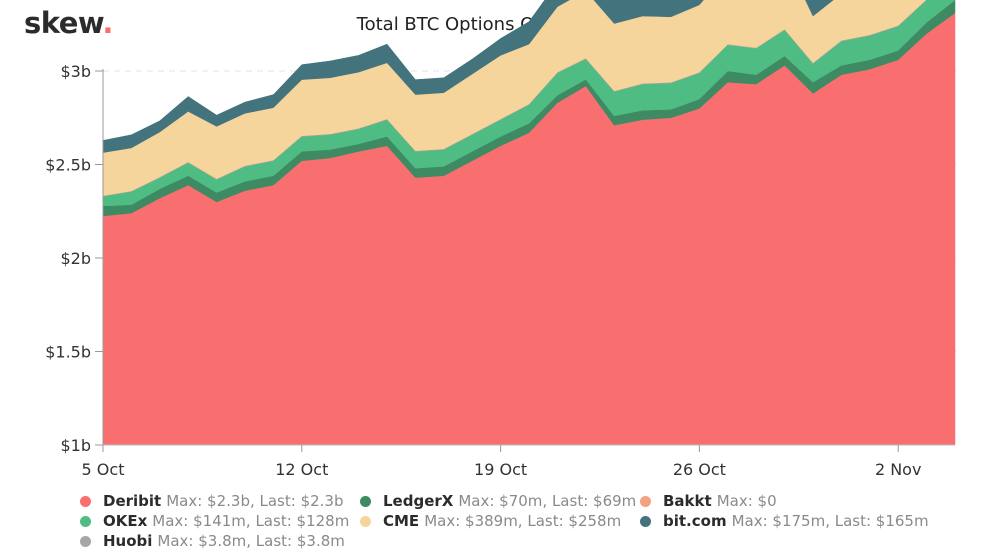  What do you see at coordinates (418, 501) in the screenshot?
I see `legend-series-name: LedgerX` at bounding box center [418, 501].